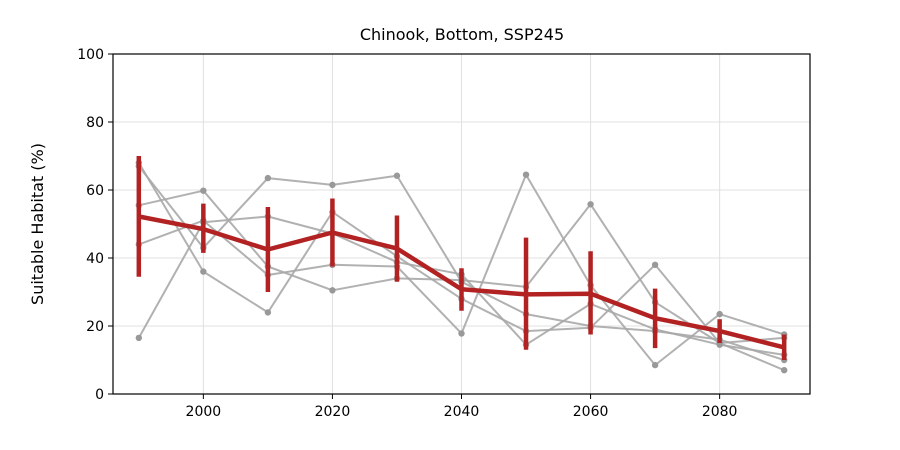 The width and height of the screenshot is (900, 450). I want to click on y-tick-label: 80, so click(95, 123).